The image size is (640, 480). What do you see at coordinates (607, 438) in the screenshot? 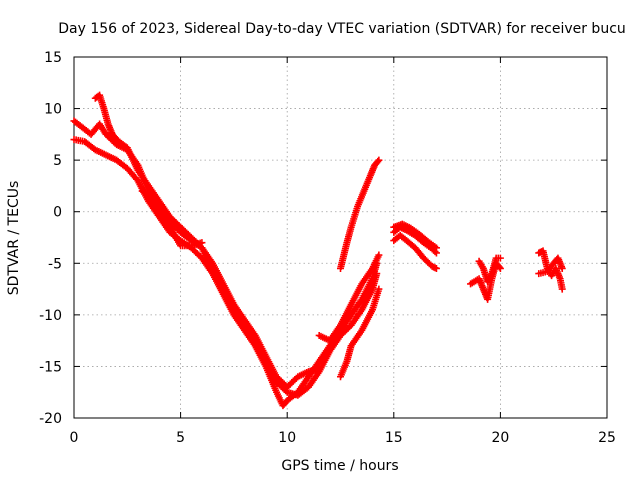
I see `x-tick-label: 25` at bounding box center [607, 438].